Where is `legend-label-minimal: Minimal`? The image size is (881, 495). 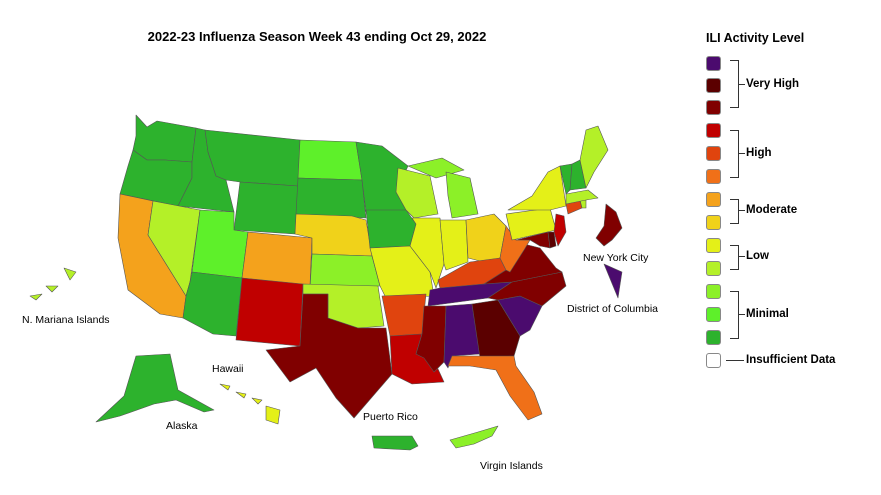 legend-label-minimal: Minimal is located at coordinates (767, 314).